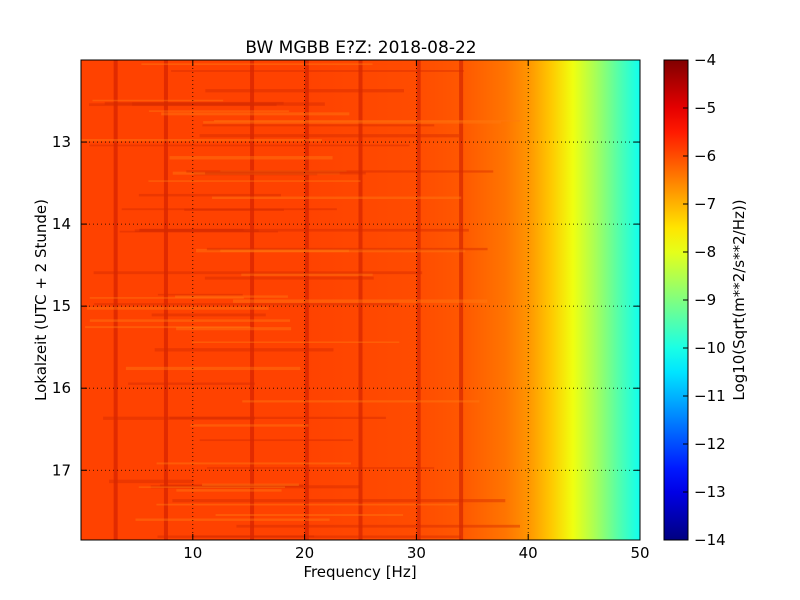 The image size is (800, 600). I want to click on x-axis-label: Frequency [Hz], so click(359, 572).